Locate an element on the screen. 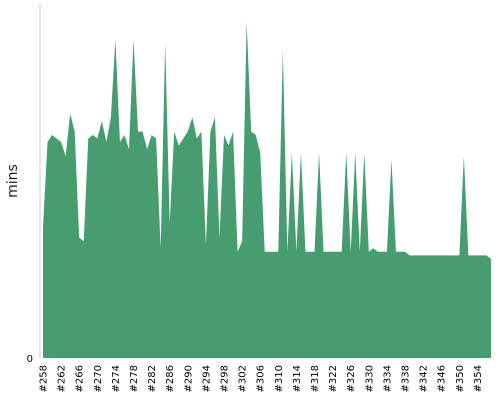  x-tick-label: #318 is located at coordinates (315, 378).